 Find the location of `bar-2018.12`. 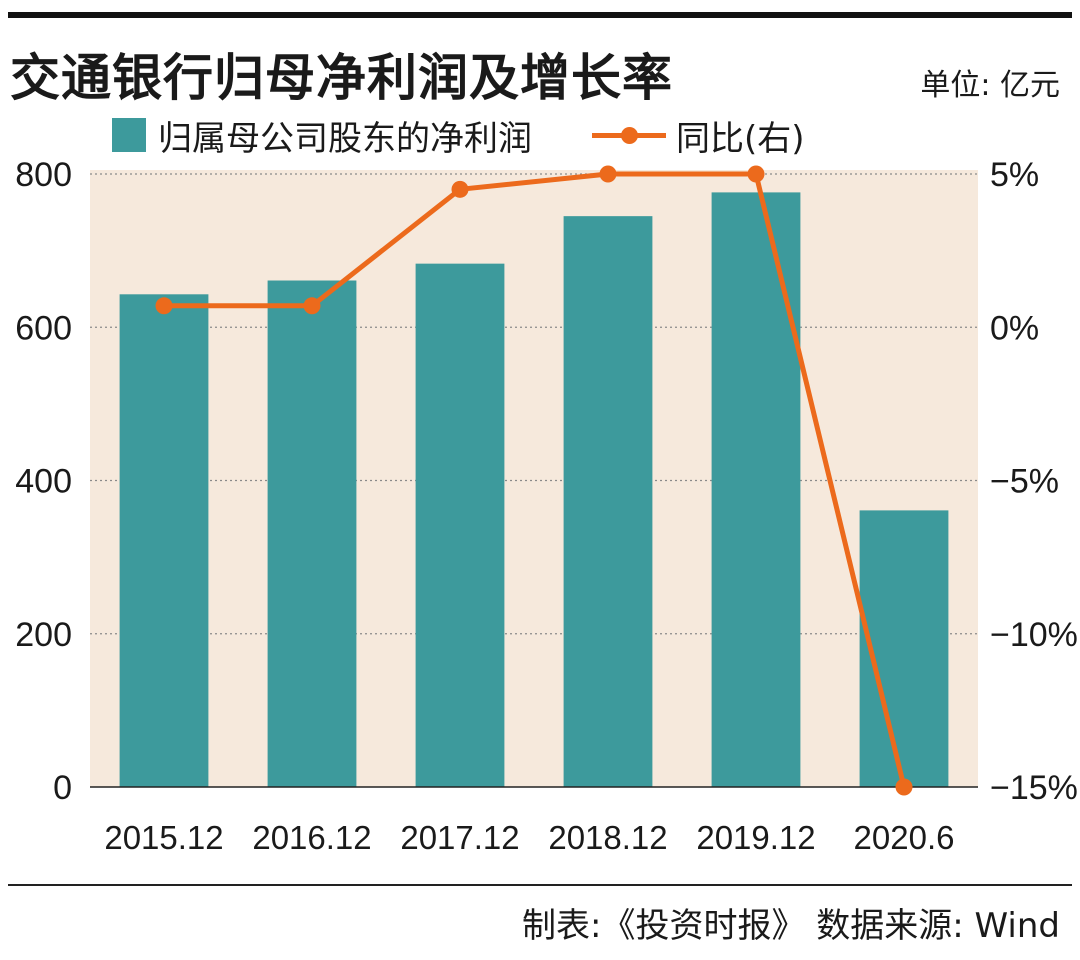

bar-2018.12 is located at coordinates (608, 502).